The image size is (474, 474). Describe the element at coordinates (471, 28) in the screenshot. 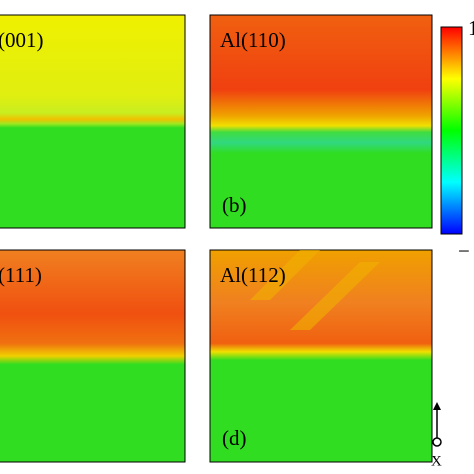

I see `colorbar-max: 1` at that location.